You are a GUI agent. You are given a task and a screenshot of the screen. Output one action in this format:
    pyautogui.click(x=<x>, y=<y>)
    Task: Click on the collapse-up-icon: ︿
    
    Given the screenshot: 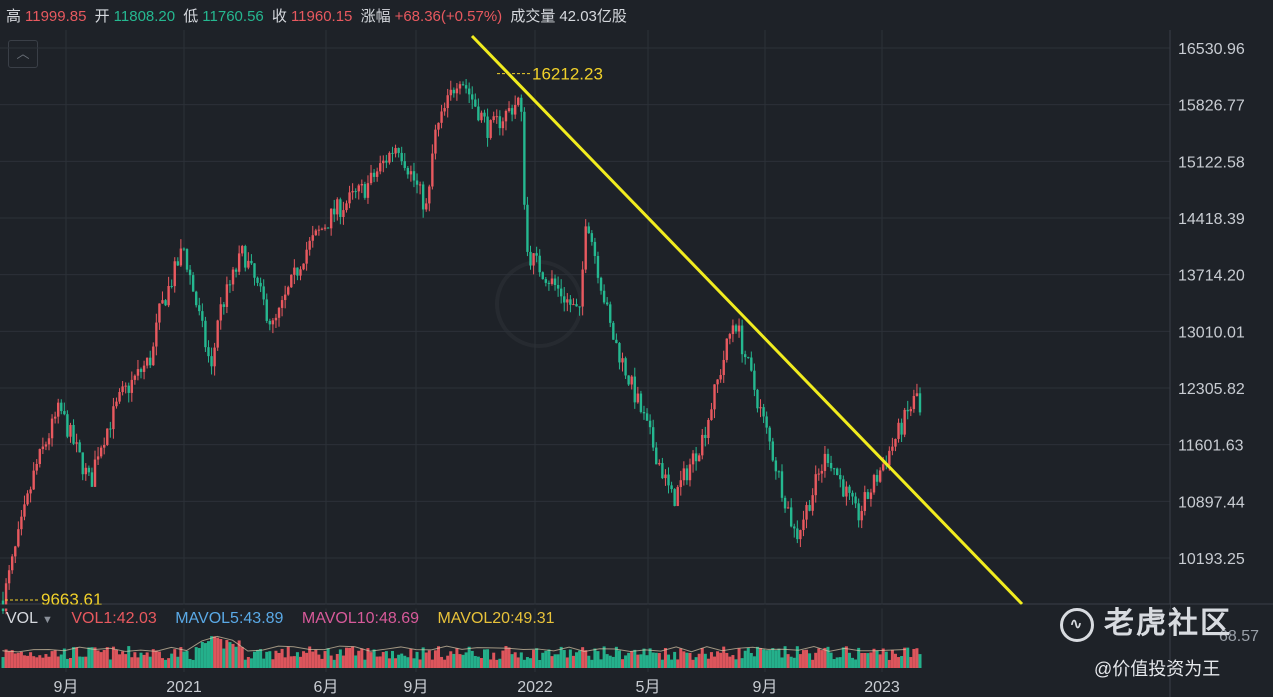 What is the action you would take?
    pyautogui.click(x=23, y=54)
    